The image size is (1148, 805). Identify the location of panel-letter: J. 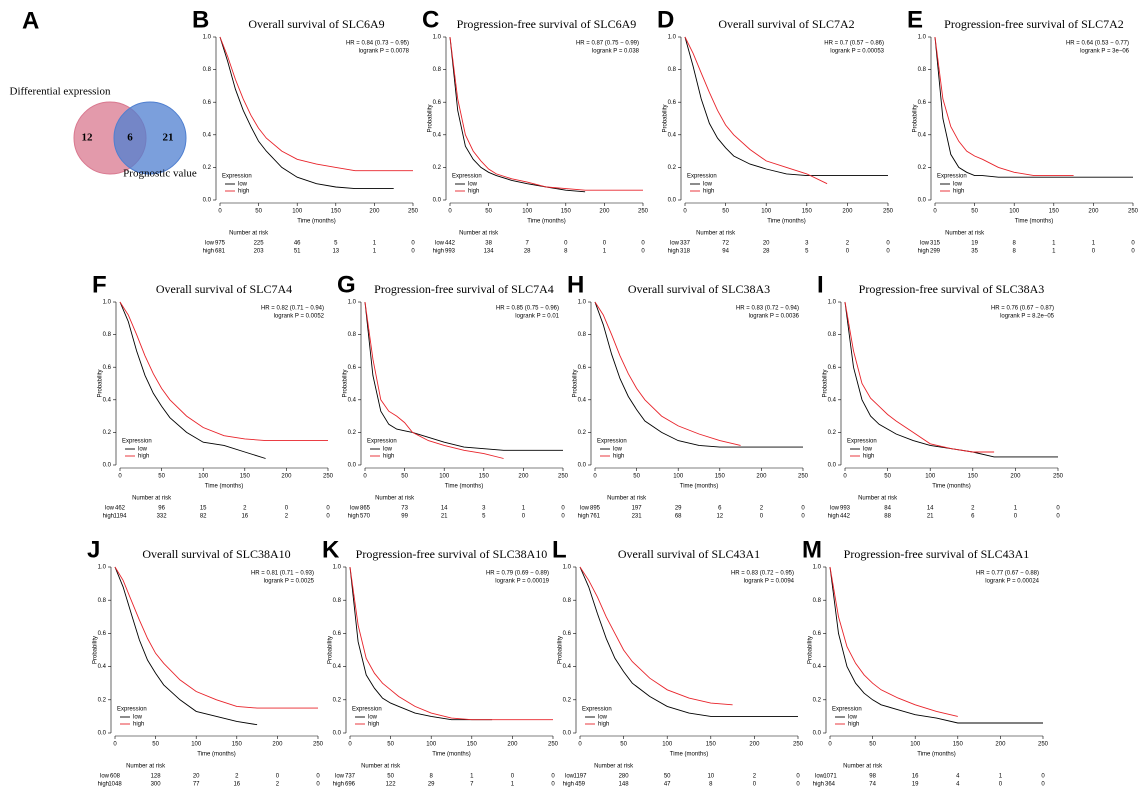
(93, 549).